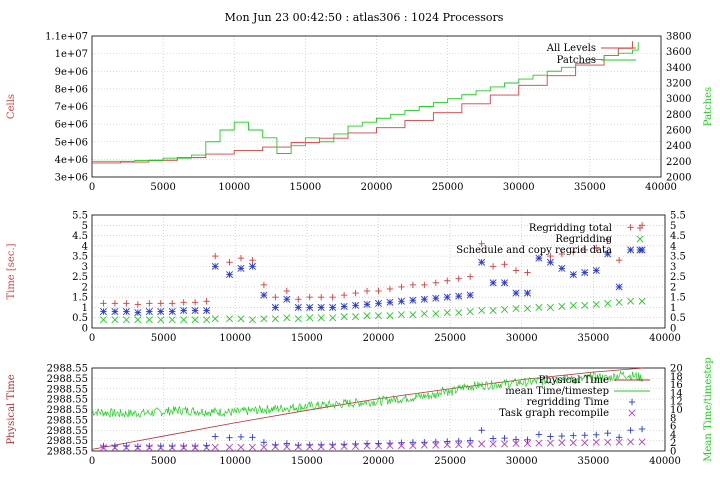  Describe the element at coordinates (593, 338) in the screenshot. I see `p2-x-tick-label: 35000` at that location.